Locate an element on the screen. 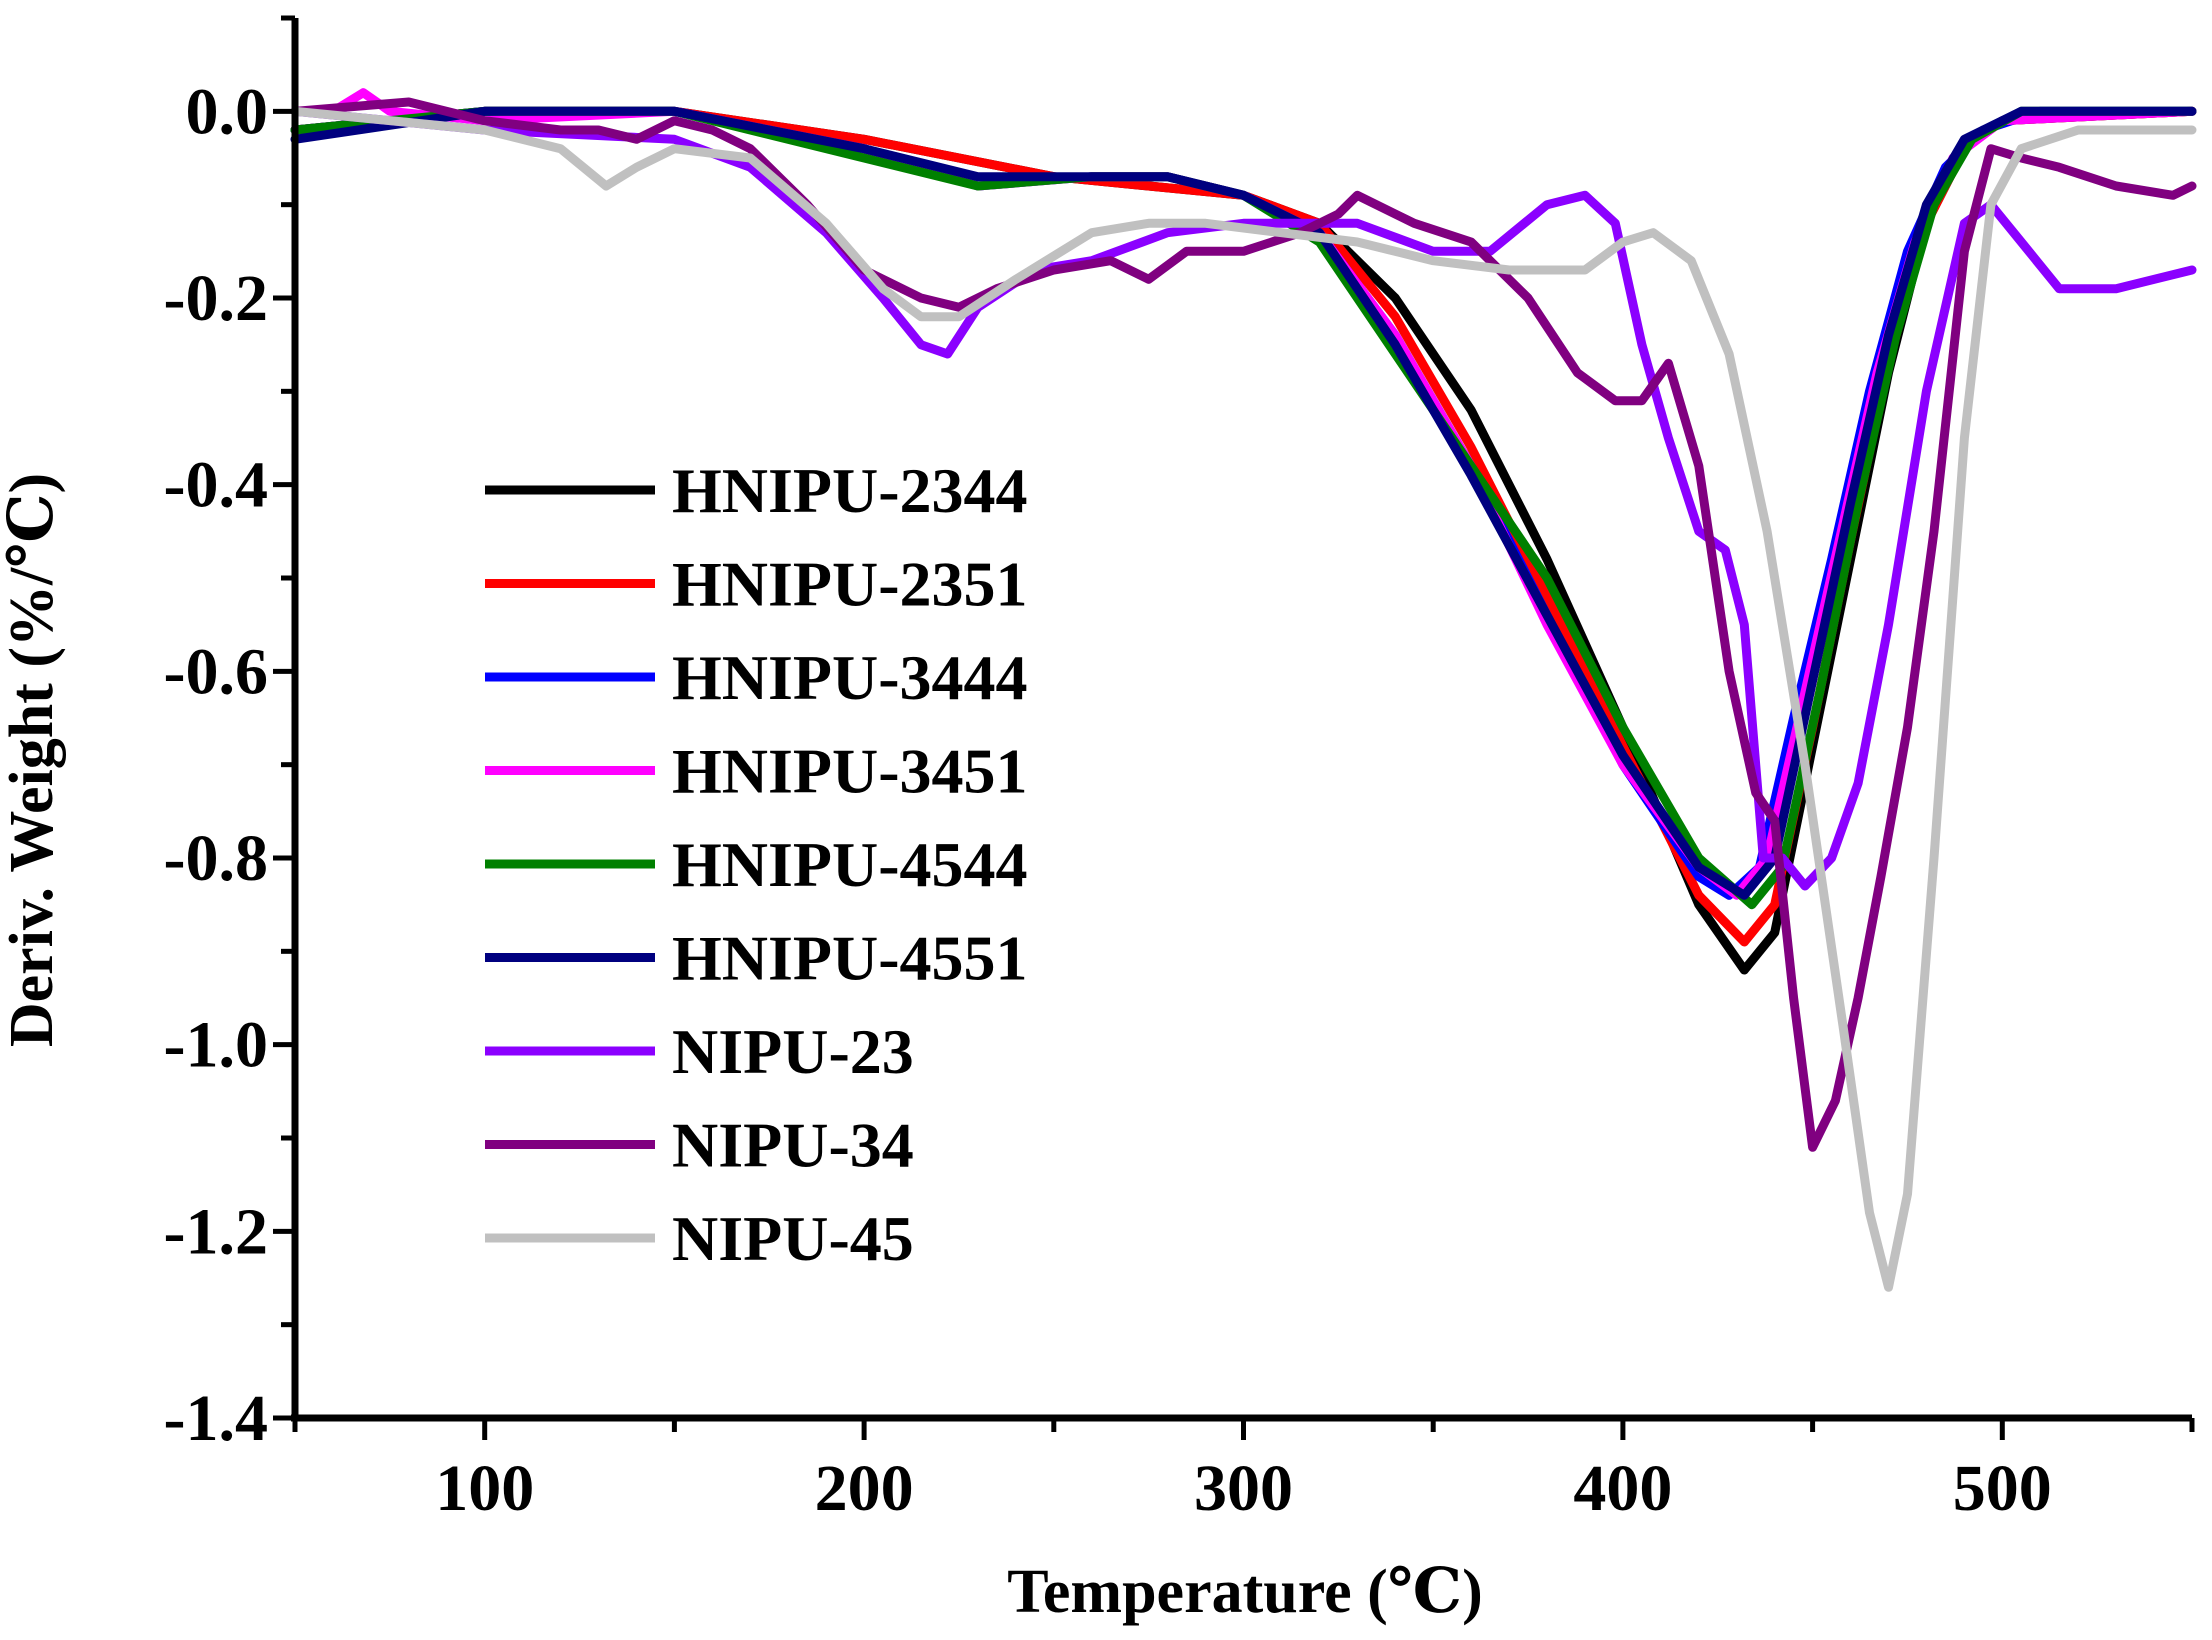  x-axis-title: Temperature (℃) is located at coordinates (1244, 1592).